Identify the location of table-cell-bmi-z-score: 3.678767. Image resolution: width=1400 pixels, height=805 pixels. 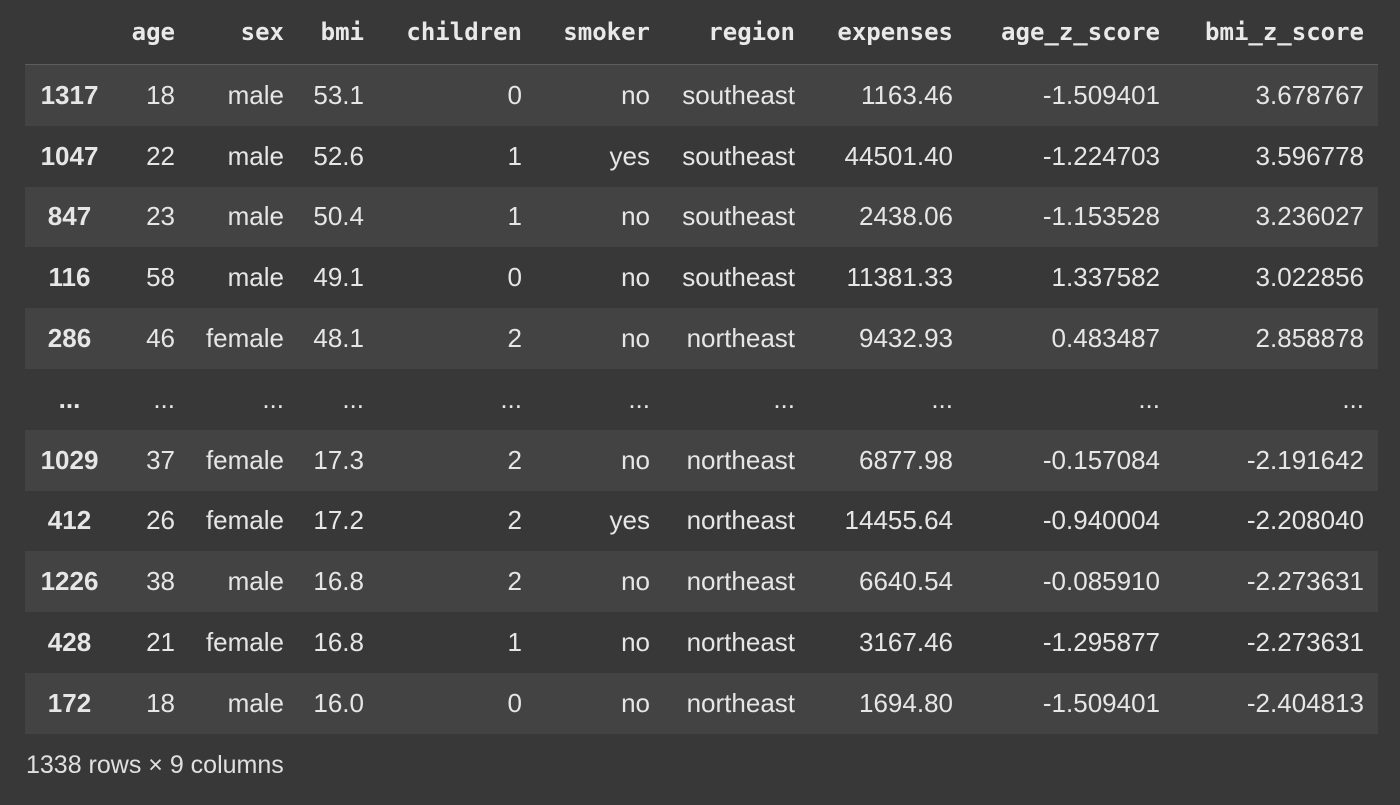
(1276, 95).